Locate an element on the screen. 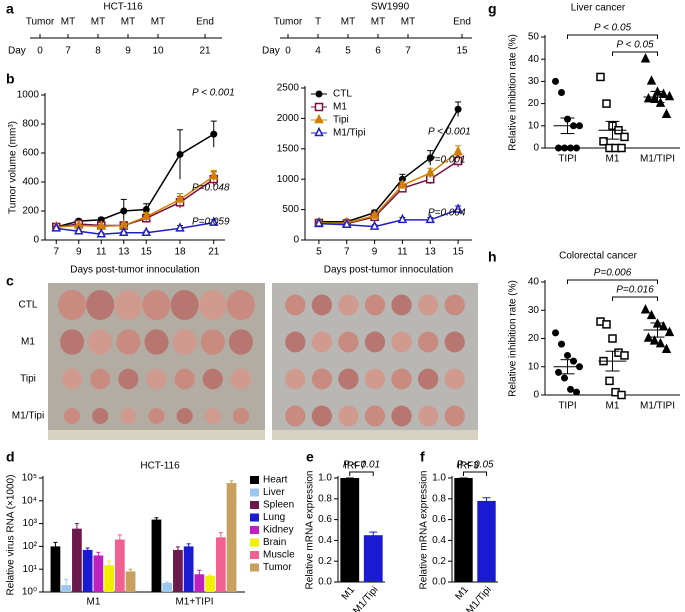  chart-title: IRF7 is located at coordinates (355, 466).